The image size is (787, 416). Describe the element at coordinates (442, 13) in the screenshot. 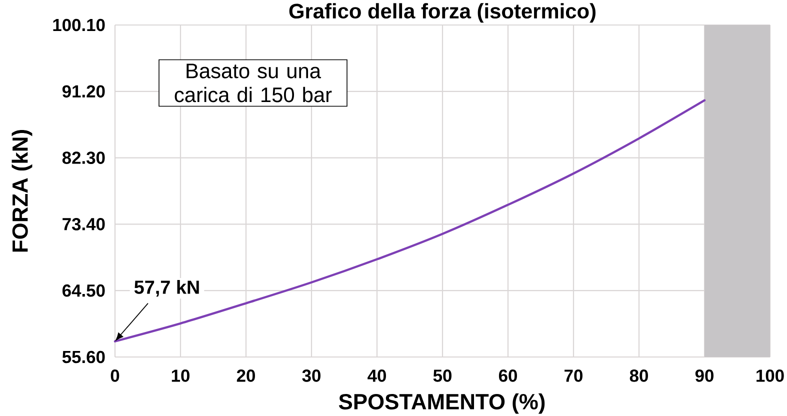

I see `chart-title: Grafico della forza (isotermico)` at that location.